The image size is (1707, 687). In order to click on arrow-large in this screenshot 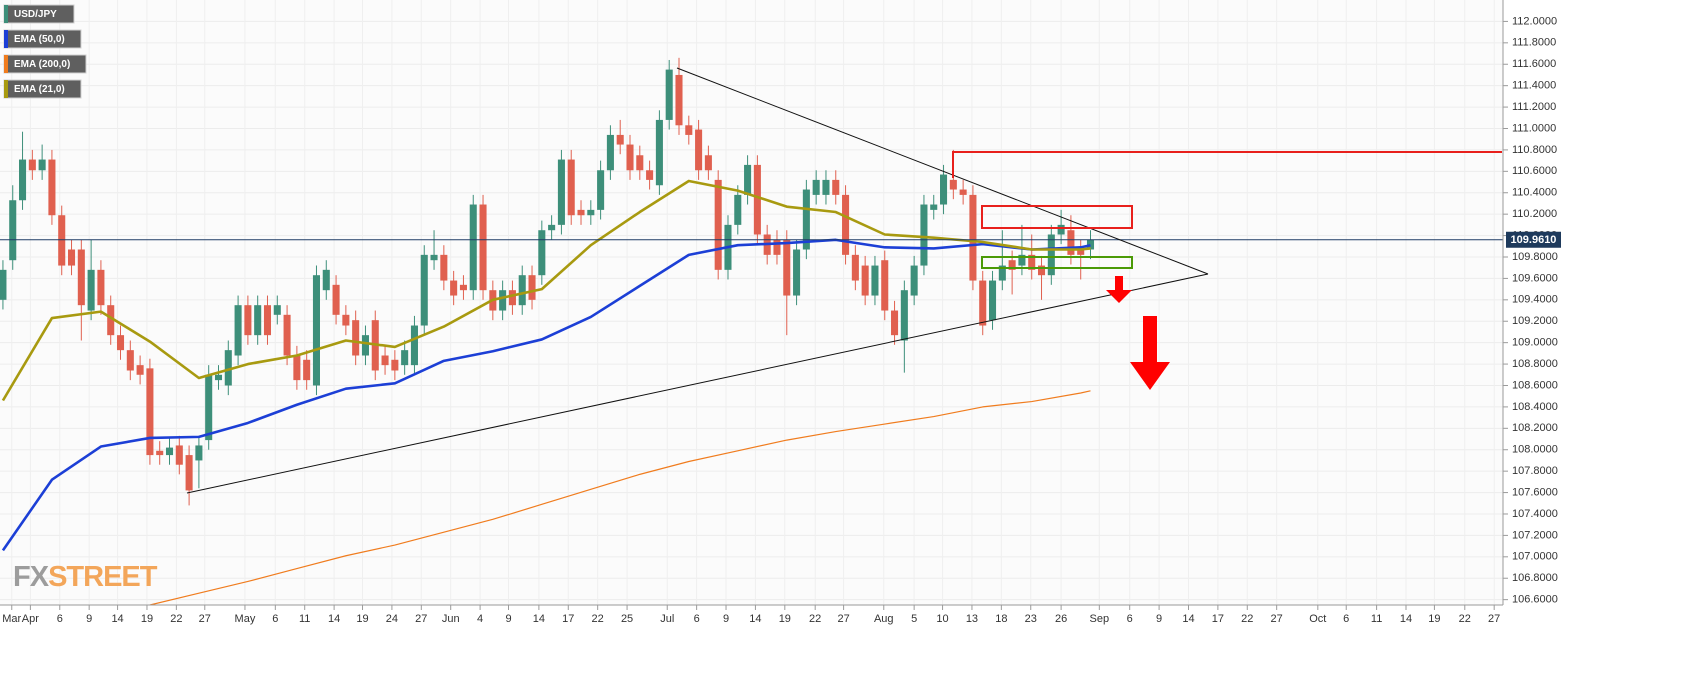, I will do `click(1150, 376)`.